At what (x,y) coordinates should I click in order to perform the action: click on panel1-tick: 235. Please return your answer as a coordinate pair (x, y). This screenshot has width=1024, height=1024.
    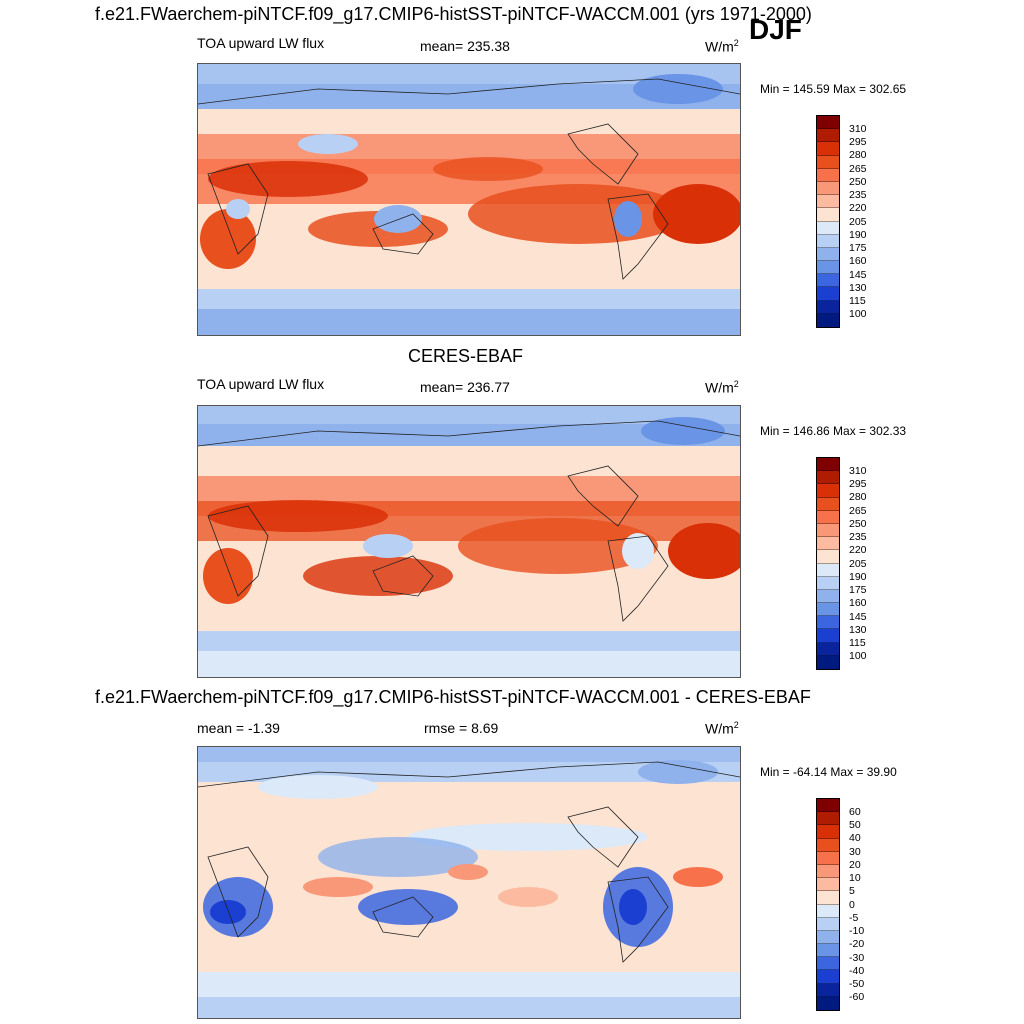
    Looking at the image, I should click on (858, 195).